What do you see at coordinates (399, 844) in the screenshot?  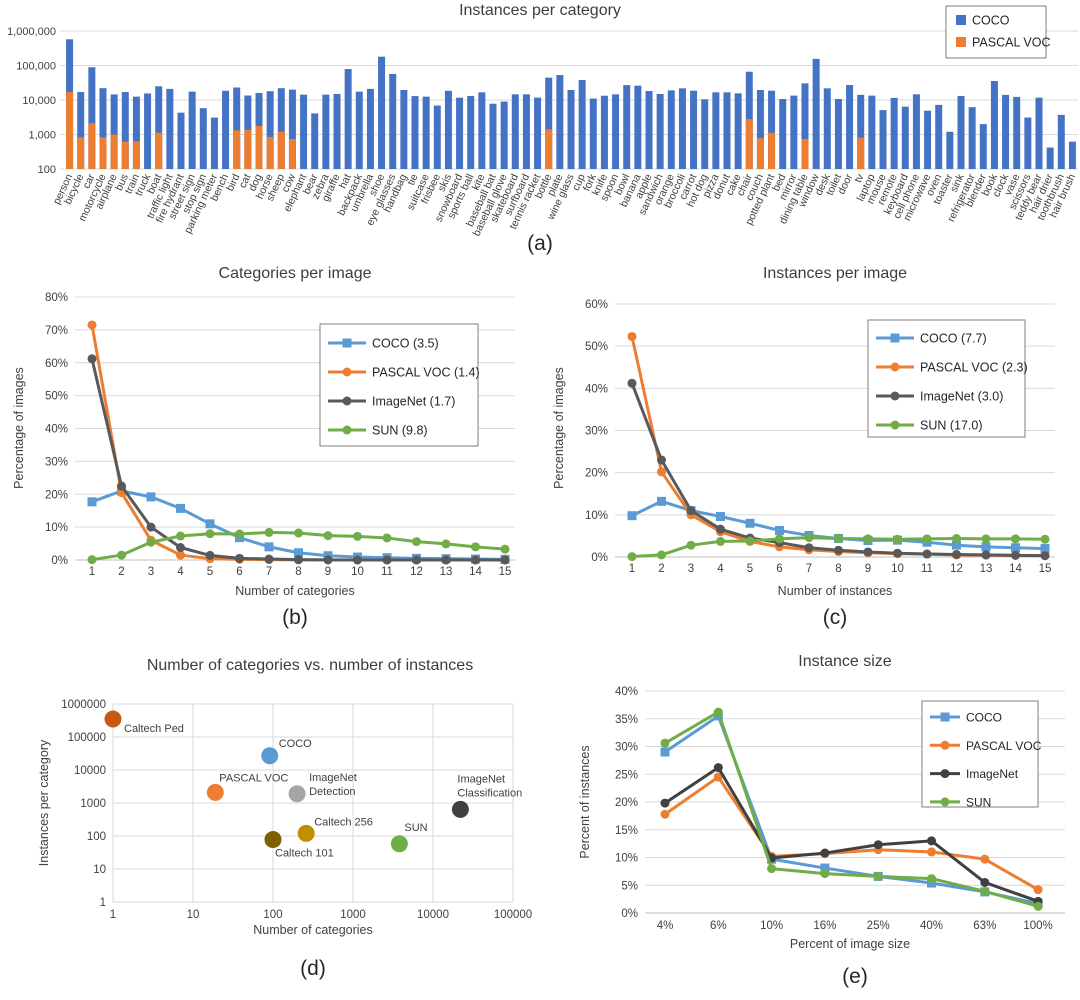 I see `point-SUN` at bounding box center [399, 844].